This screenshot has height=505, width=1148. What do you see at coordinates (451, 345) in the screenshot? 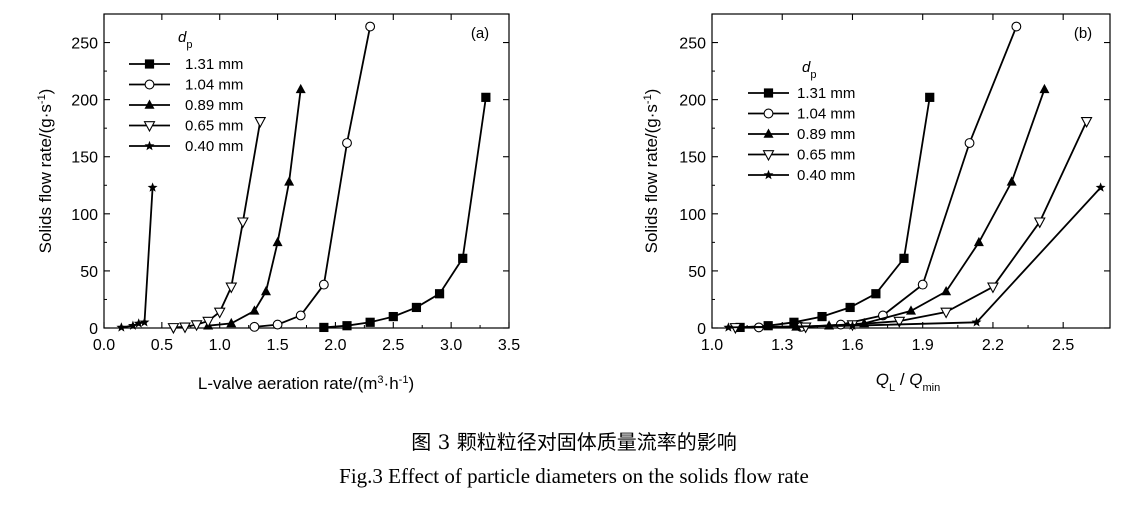
I see `x-tick-label: 3.0` at bounding box center [451, 345].